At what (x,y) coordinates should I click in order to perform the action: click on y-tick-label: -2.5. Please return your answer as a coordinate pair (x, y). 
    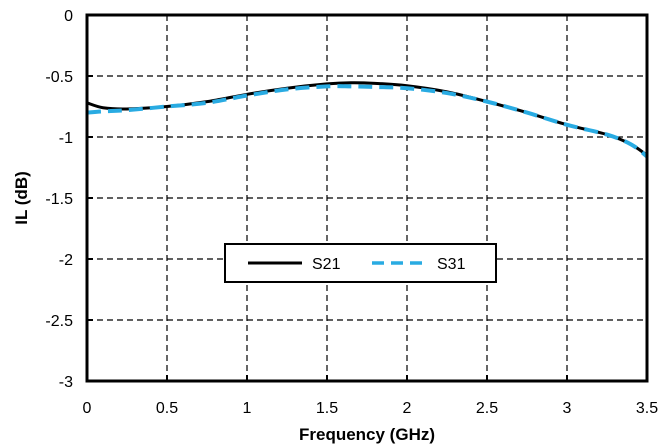
    Looking at the image, I should click on (59, 321).